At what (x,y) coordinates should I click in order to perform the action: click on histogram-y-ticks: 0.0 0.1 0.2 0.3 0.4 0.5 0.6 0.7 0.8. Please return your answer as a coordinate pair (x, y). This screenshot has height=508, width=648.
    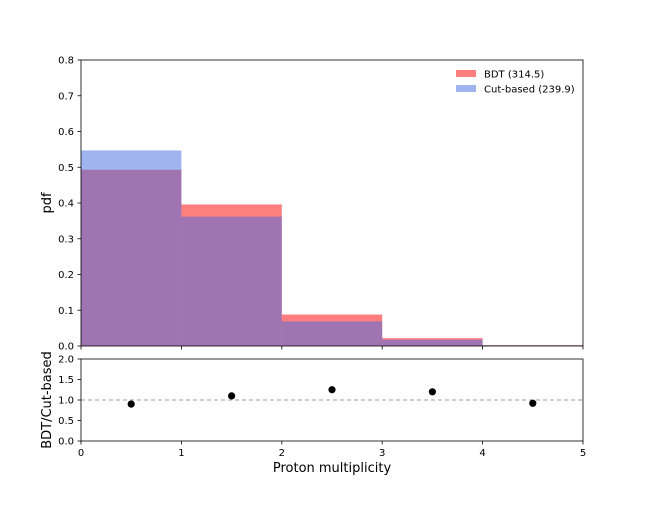
    Looking at the image, I should click on (69, 204).